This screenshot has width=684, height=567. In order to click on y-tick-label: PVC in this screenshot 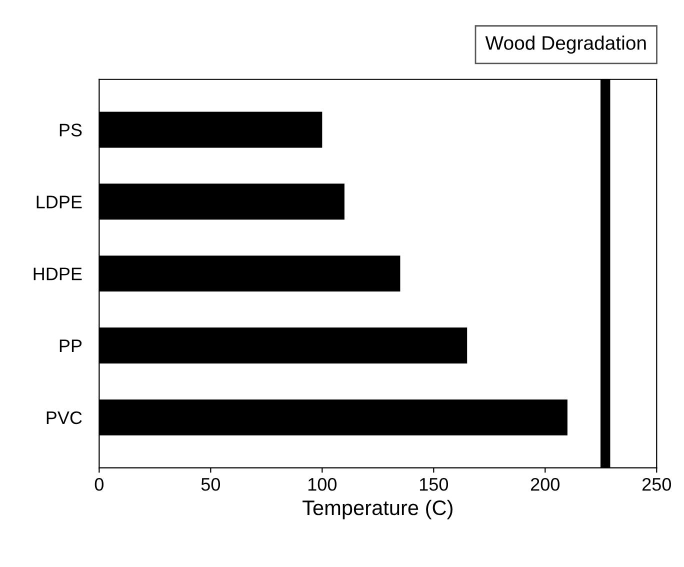, I will do `click(64, 417)`.